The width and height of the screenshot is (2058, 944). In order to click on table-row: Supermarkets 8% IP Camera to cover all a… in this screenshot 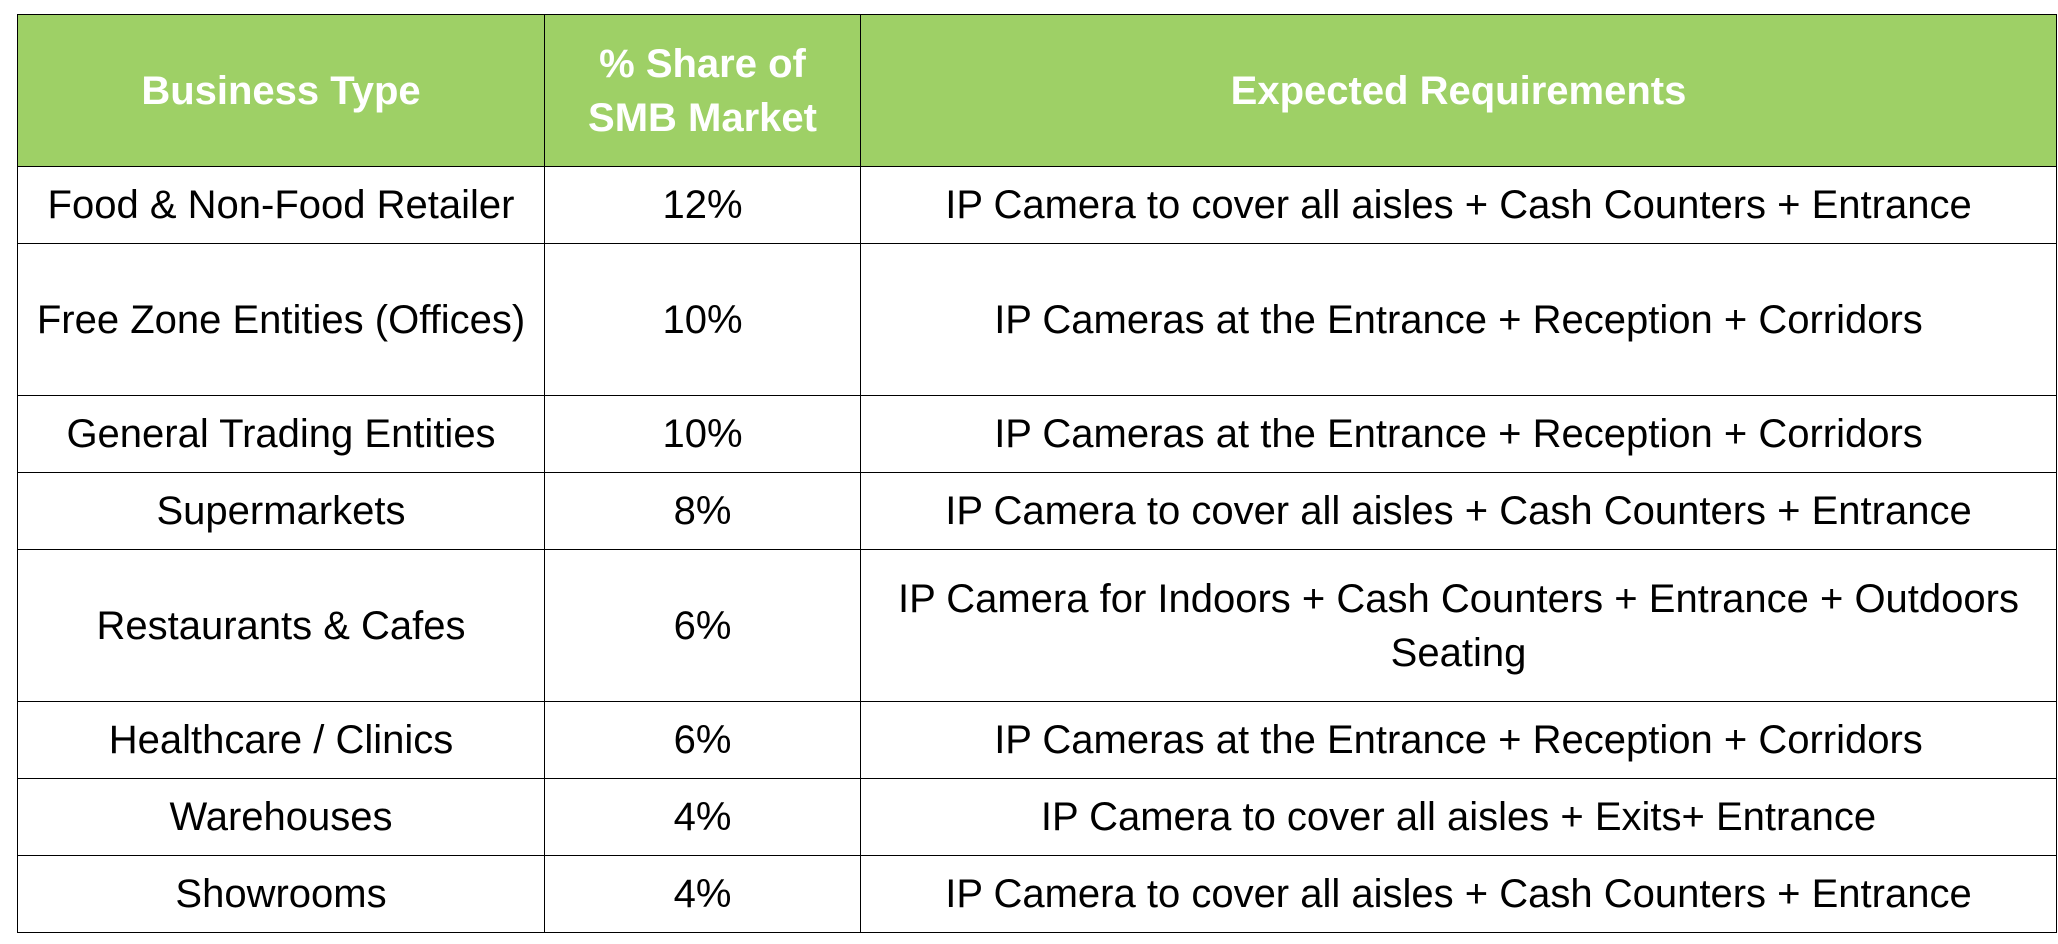, I will do `click(1037, 511)`.